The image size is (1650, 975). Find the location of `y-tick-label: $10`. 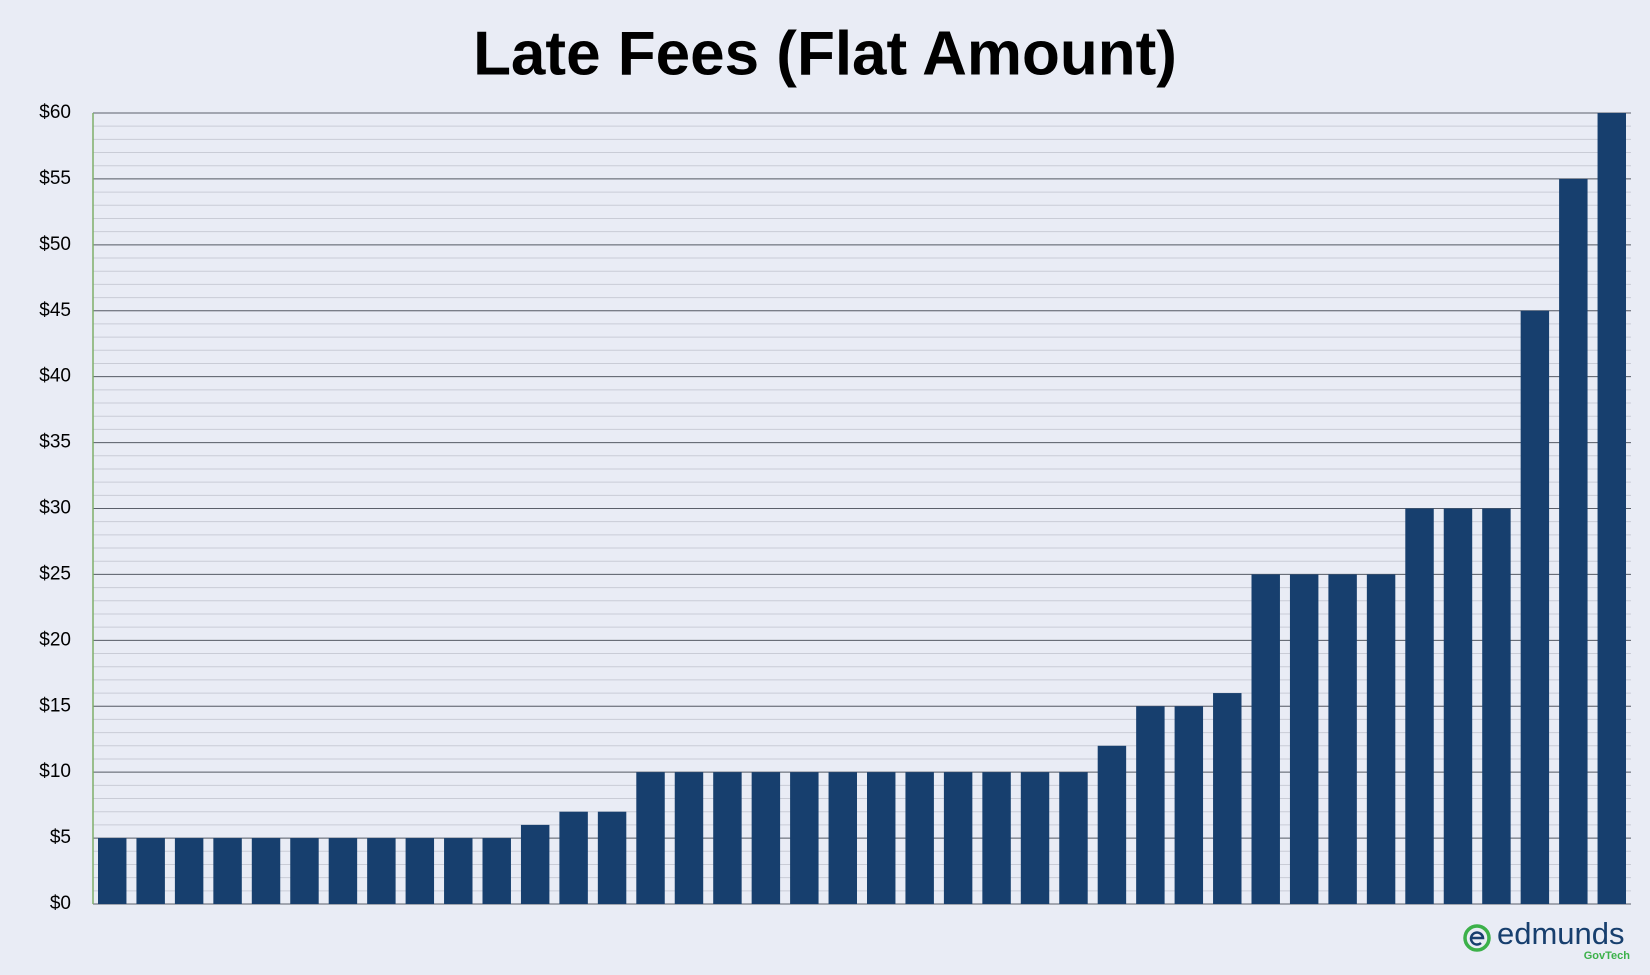

y-tick-label: $10 is located at coordinates (55, 771).